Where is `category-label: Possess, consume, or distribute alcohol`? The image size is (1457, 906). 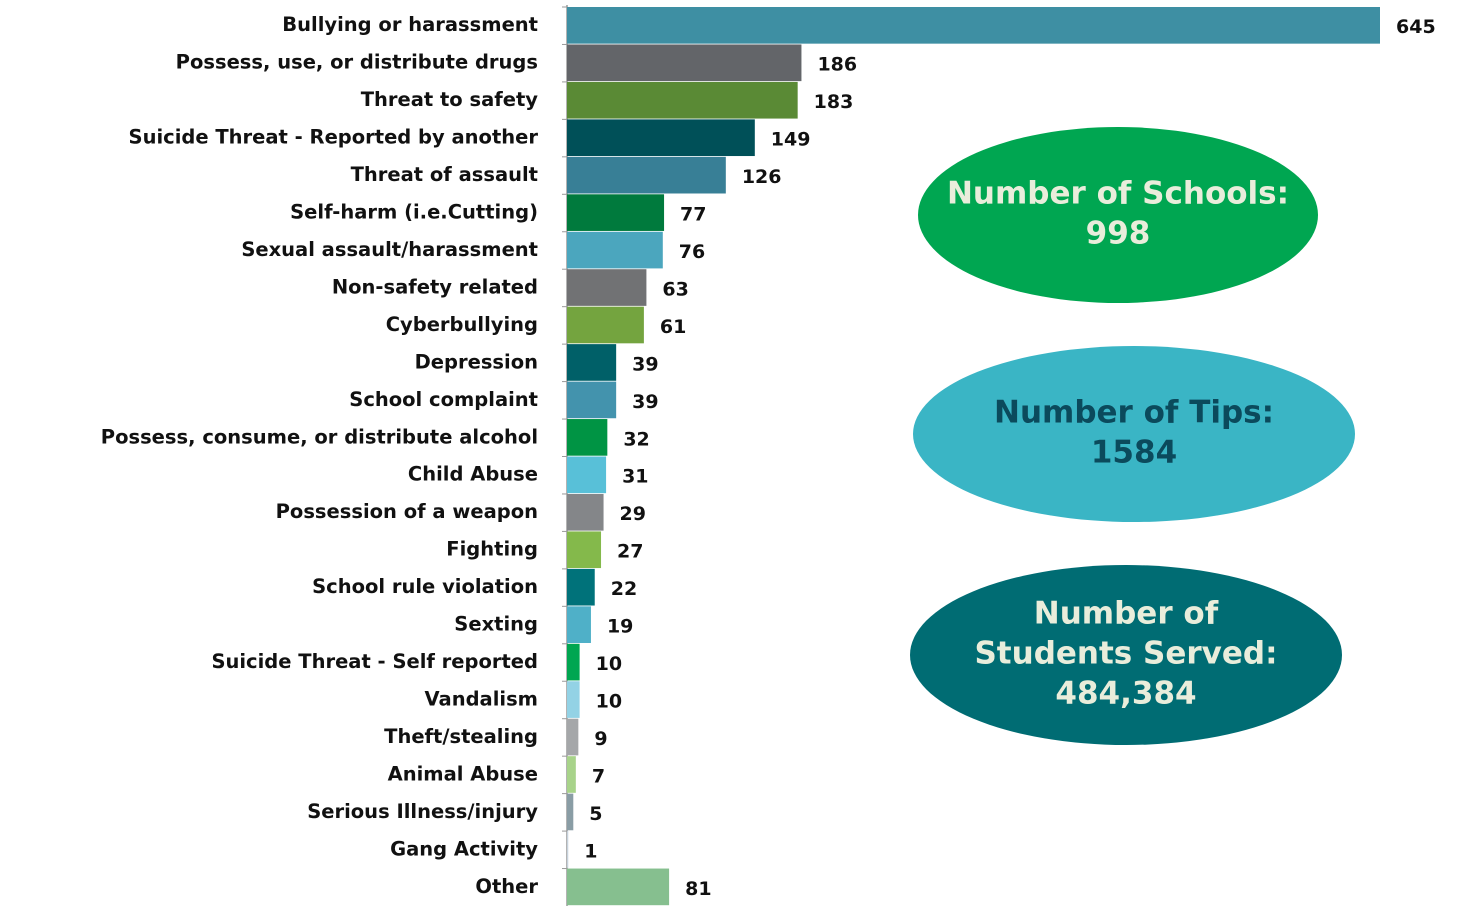 category-label: Possess, consume, or distribute alcohol is located at coordinates (319, 436).